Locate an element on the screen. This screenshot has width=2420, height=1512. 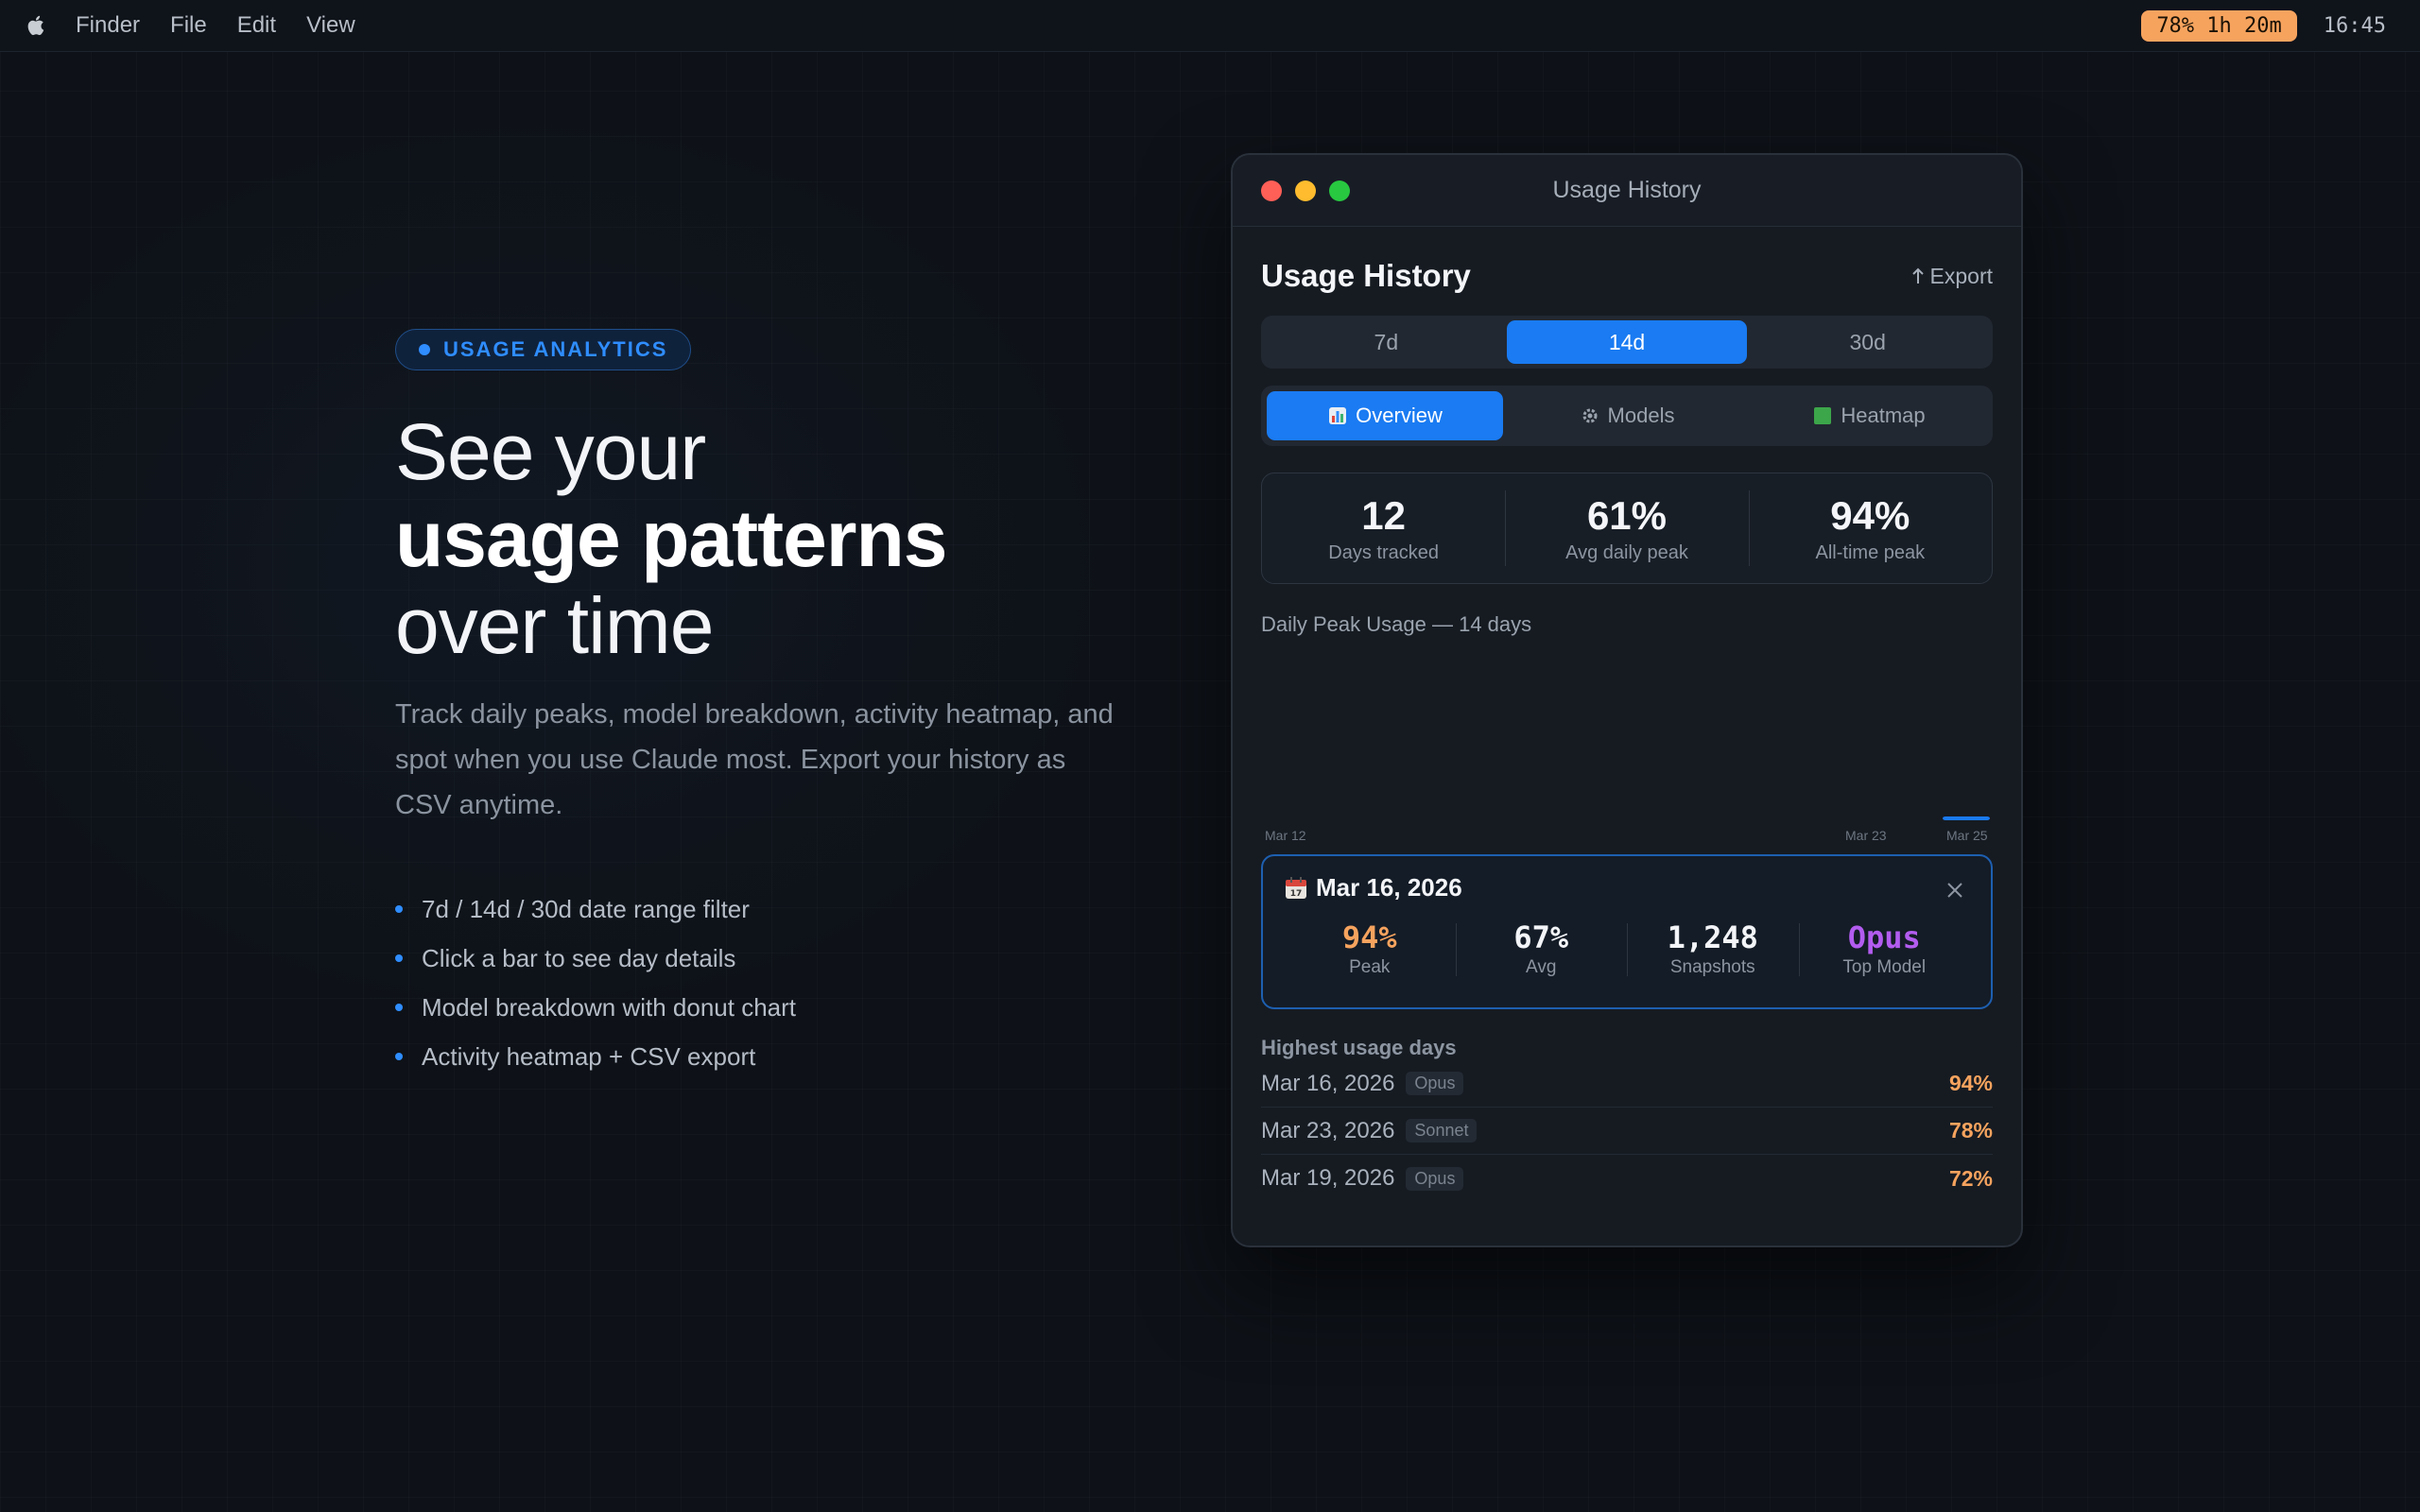
x-tick-label: Mar 12 is located at coordinates (1285, 835).